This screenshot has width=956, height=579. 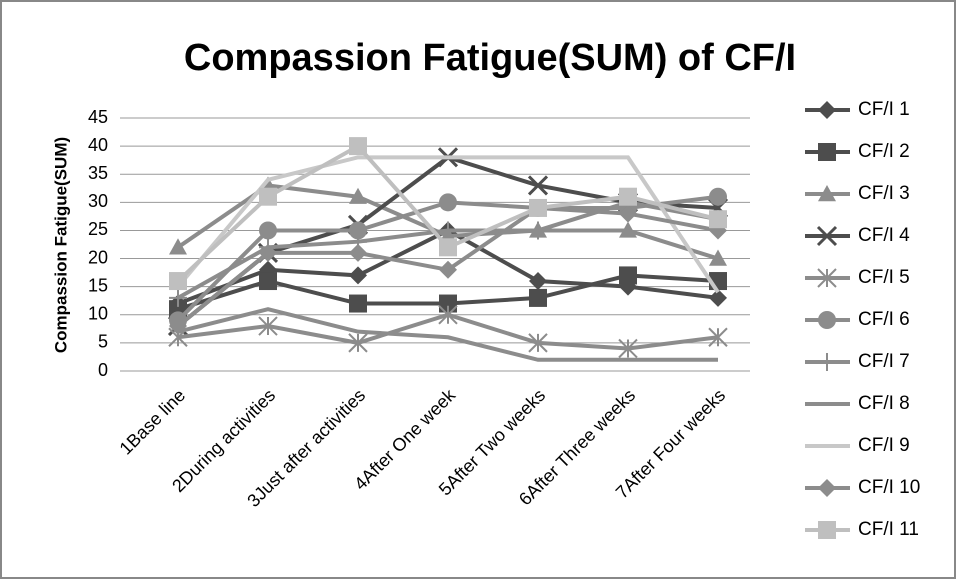 What do you see at coordinates (884, 235) in the screenshot?
I see `legend-label: CF/I 4` at bounding box center [884, 235].